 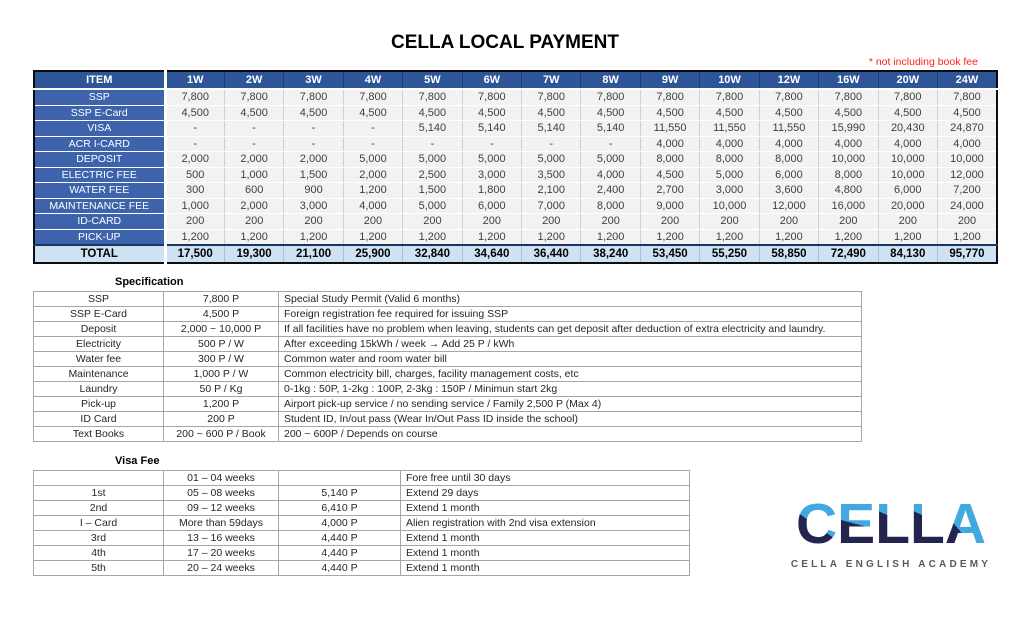 What do you see at coordinates (194, 190) in the screenshot?
I see `fee-value-cell: 300` at bounding box center [194, 190].